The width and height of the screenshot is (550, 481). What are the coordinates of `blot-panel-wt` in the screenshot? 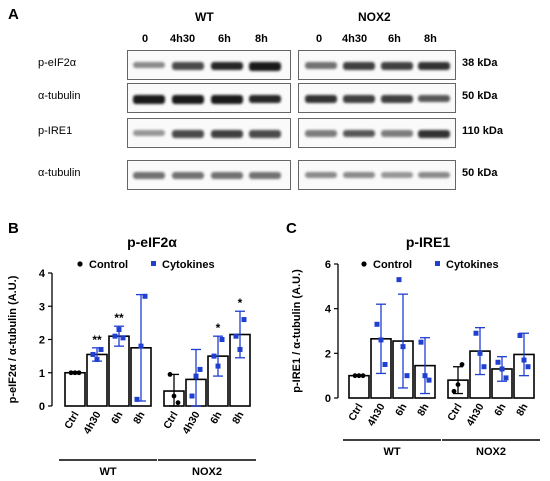 It's located at (209, 65).